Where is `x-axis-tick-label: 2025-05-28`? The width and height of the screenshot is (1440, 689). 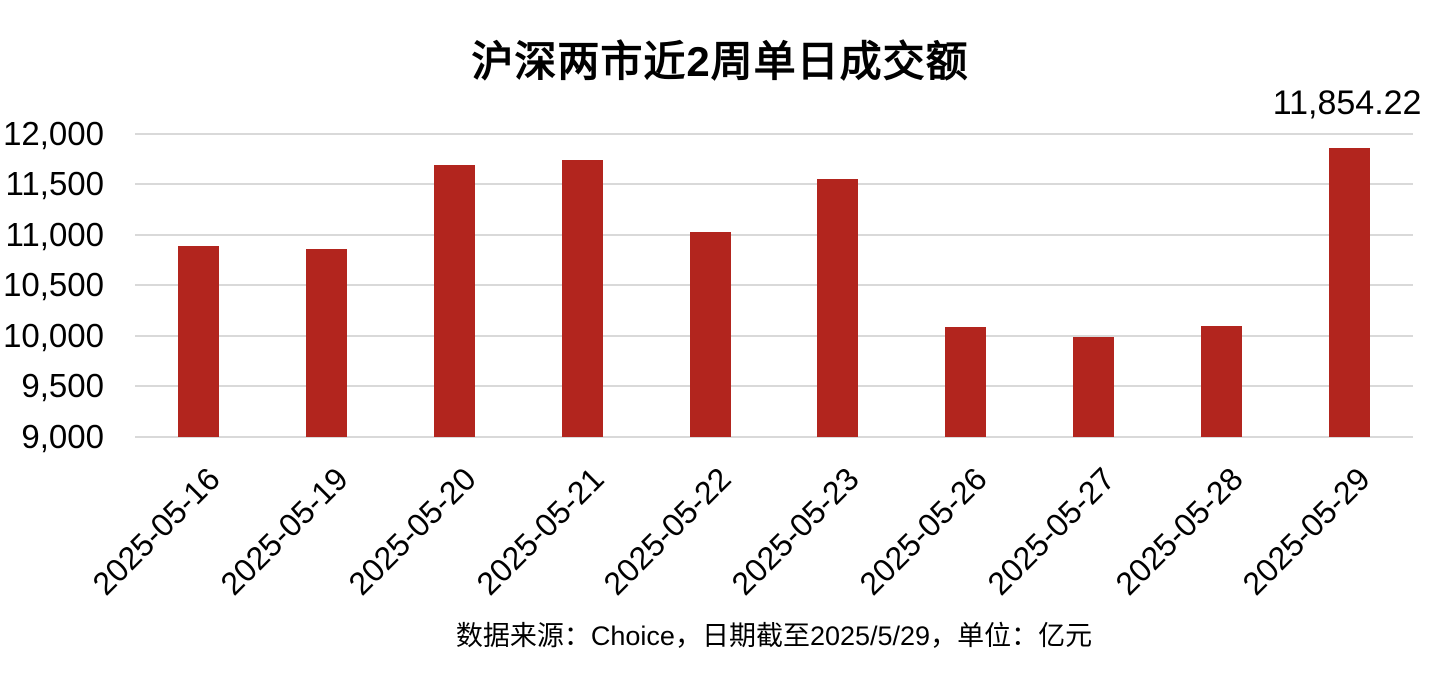 x-axis-tick-label: 2025-05-28 is located at coordinates (1179, 531).